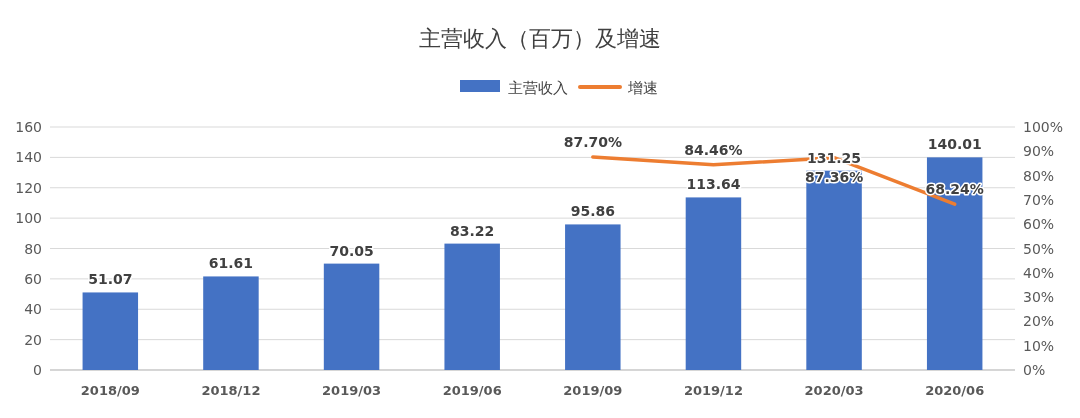  Describe the element at coordinates (954, 144) in the screenshot. I see `data-label: 140.01` at that location.